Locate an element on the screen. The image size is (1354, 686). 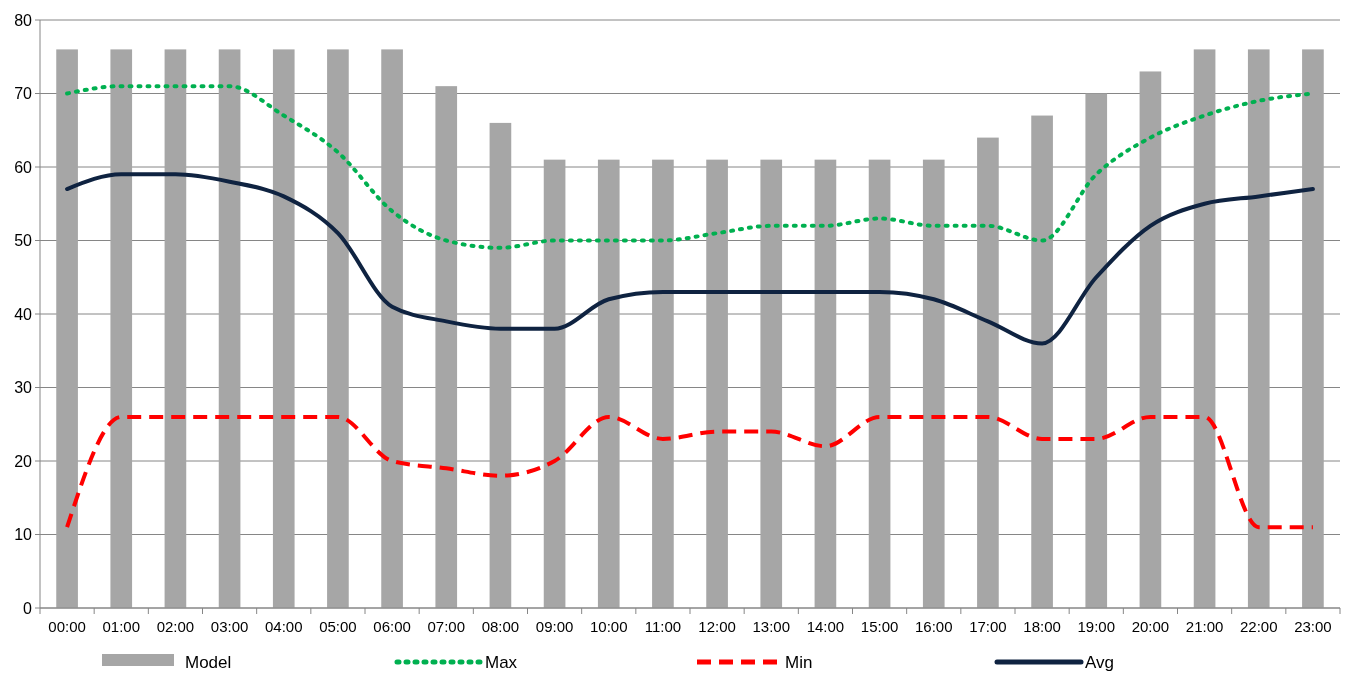
x-tick-label: 23:00 is located at coordinates (1313, 626).